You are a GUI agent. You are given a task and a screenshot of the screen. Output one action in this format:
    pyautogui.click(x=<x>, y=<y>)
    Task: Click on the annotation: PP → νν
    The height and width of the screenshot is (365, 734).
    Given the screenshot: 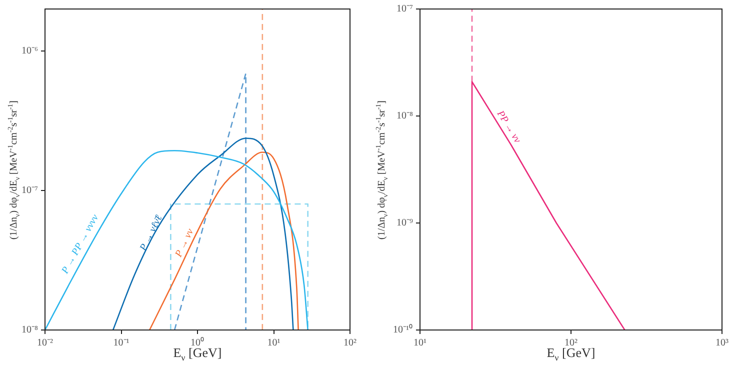 What is the action you would take?
    pyautogui.click(x=508, y=127)
    